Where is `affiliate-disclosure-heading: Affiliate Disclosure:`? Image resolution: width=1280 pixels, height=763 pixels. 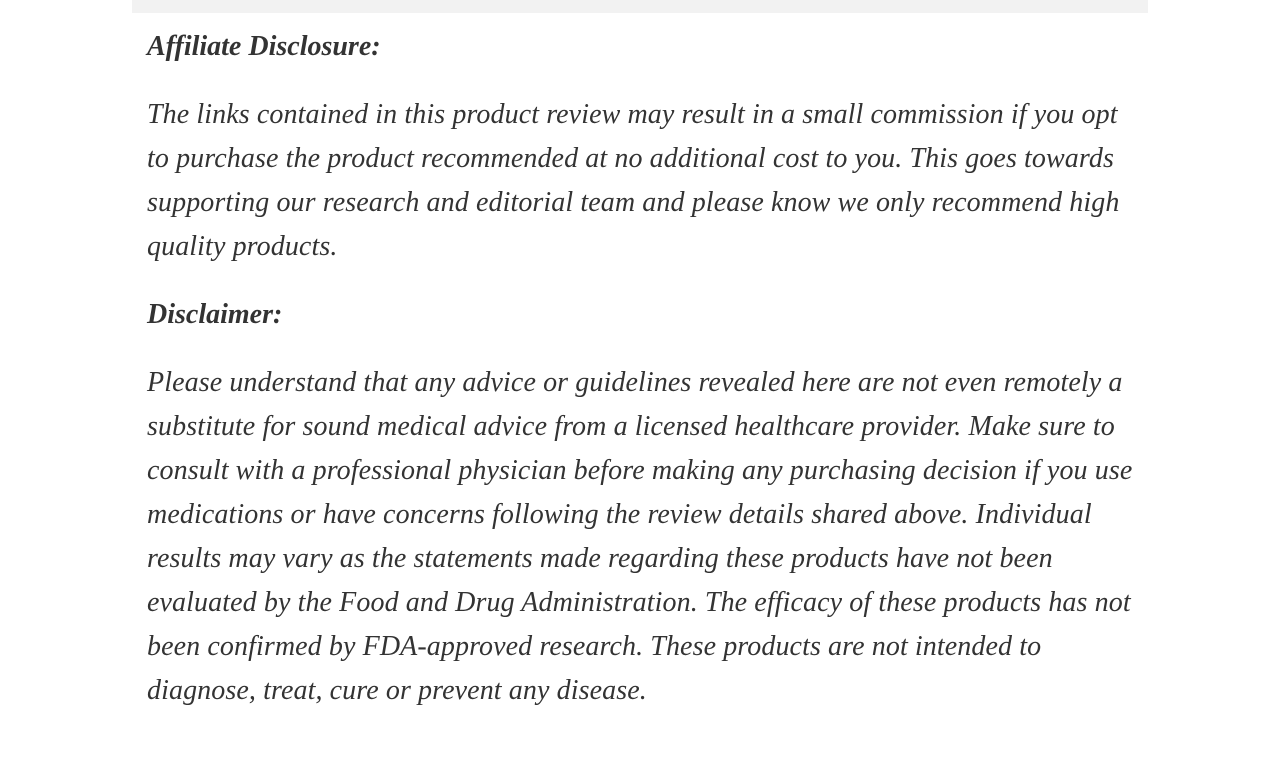 affiliate-disclosure-heading: Affiliate Disclosure: is located at coordinates (264, 46).